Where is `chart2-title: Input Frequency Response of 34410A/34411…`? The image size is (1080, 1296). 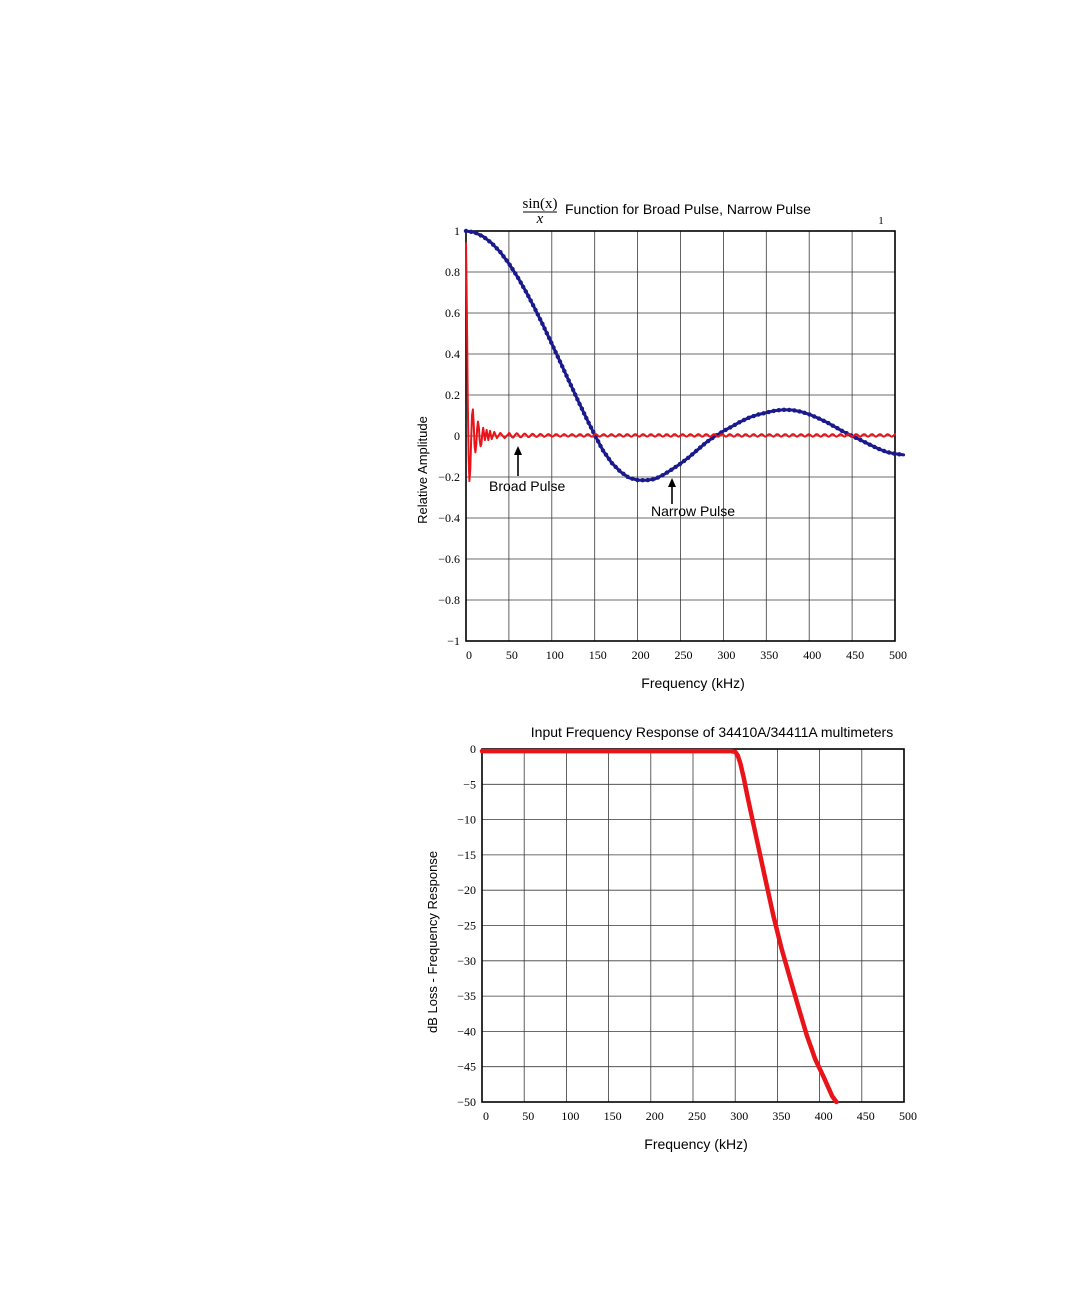 chart2-title: Input Frequency Response of 34410A/34411… is located at coordinates (712, 732).